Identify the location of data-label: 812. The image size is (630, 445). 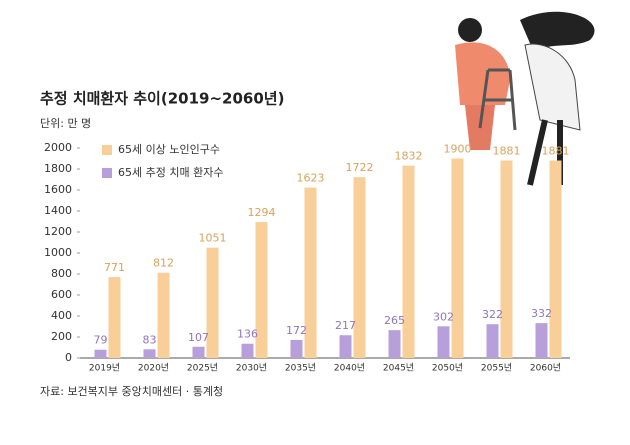
(163, 263).